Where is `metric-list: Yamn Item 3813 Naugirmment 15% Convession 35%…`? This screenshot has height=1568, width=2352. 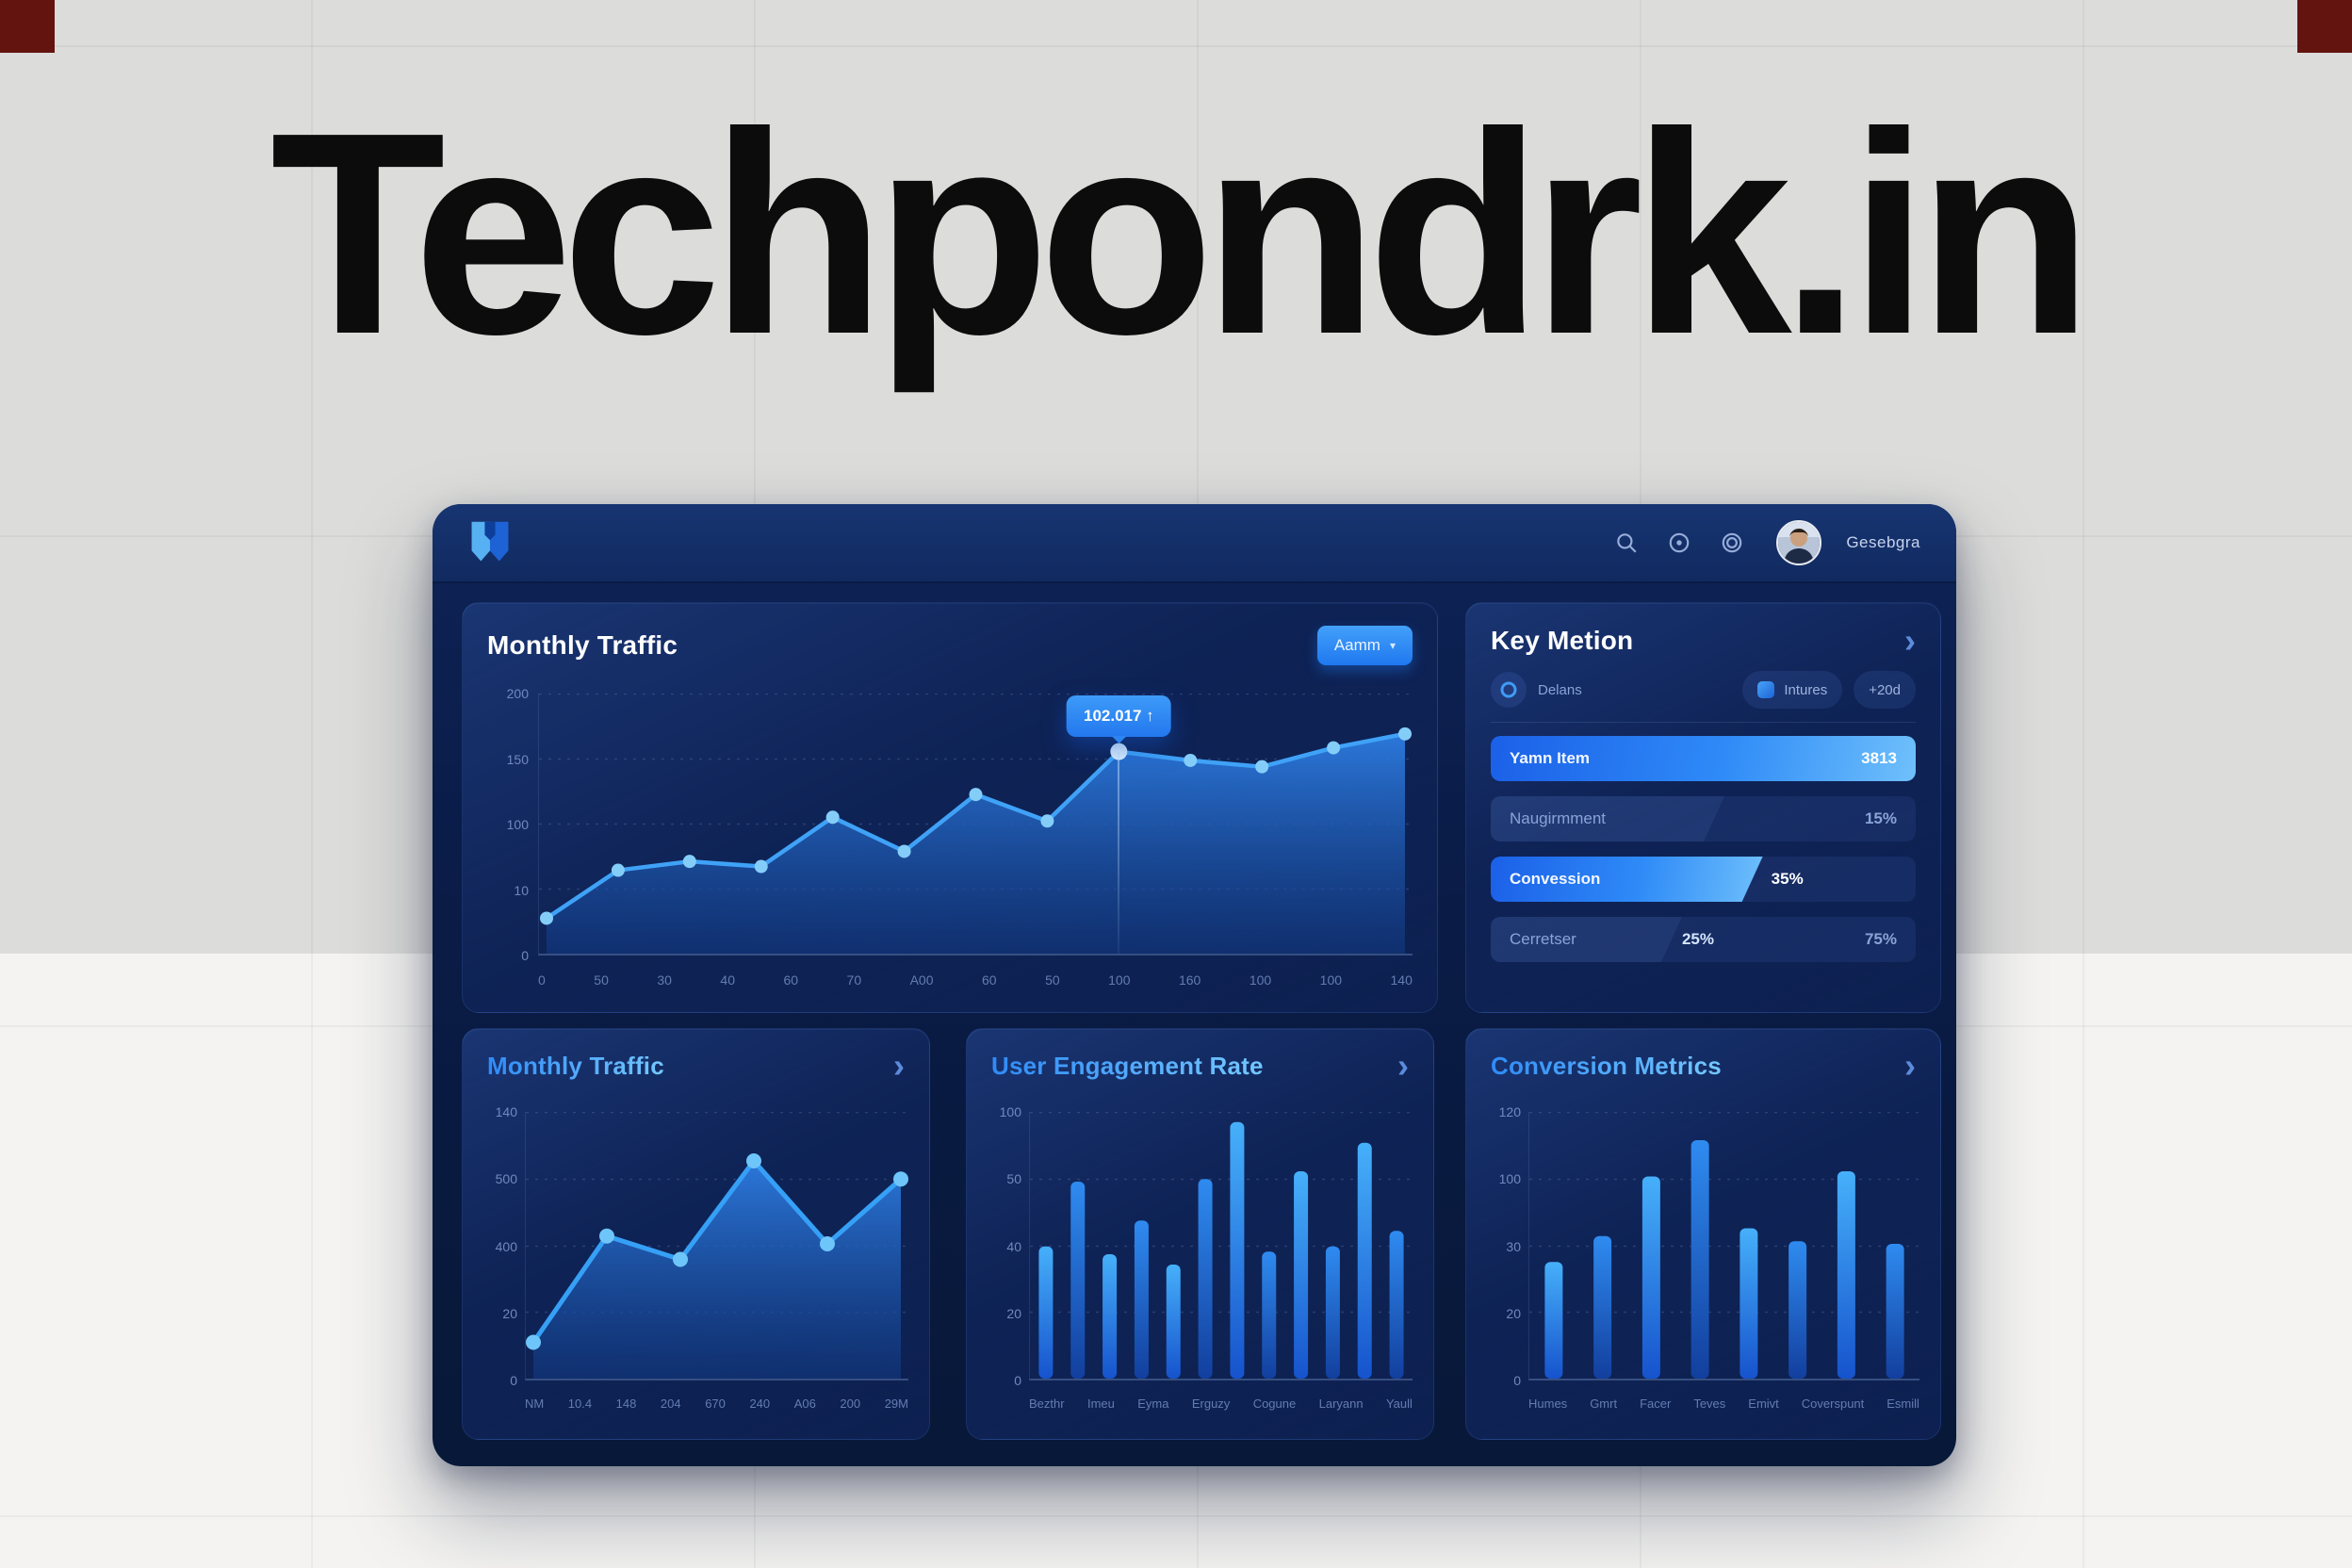
metric-list: Yamn Item 3813 Naugirmment 15% Convession 35%… is located at coordinates (1703, 849).